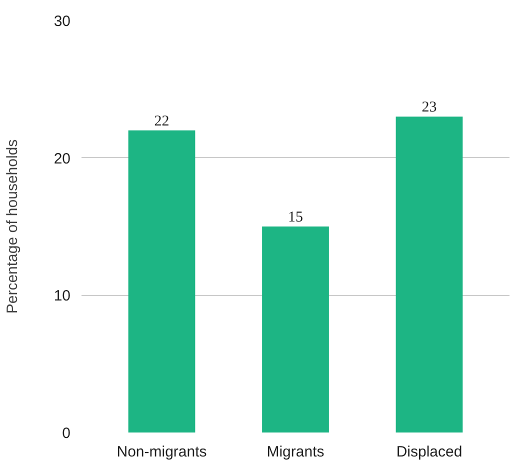  I want to click on y-tick-label: 0, so click(66, 433).